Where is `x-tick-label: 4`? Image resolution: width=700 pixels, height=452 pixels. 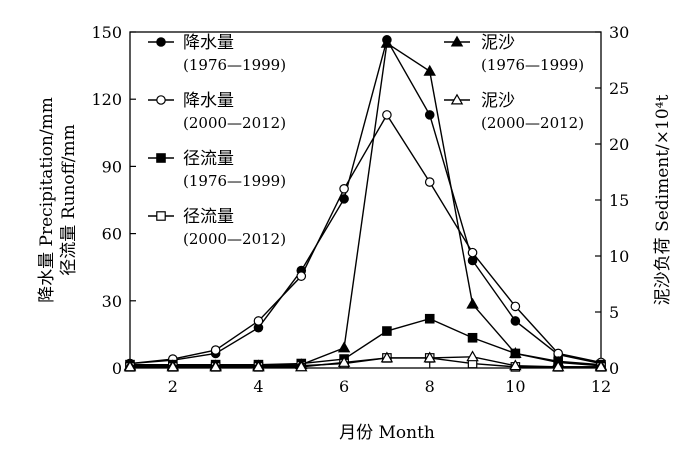
x-tick-label: 4 is located at coordinates (258, 386).